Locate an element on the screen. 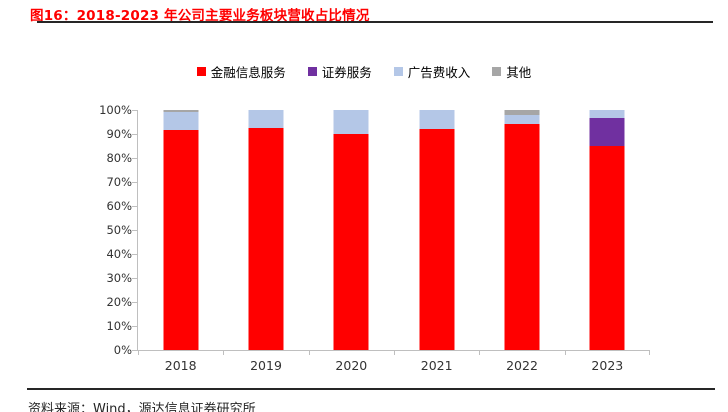 This screenshot has height=412, width=728. bar-slot-2023 is located at coordinates (607, 230).